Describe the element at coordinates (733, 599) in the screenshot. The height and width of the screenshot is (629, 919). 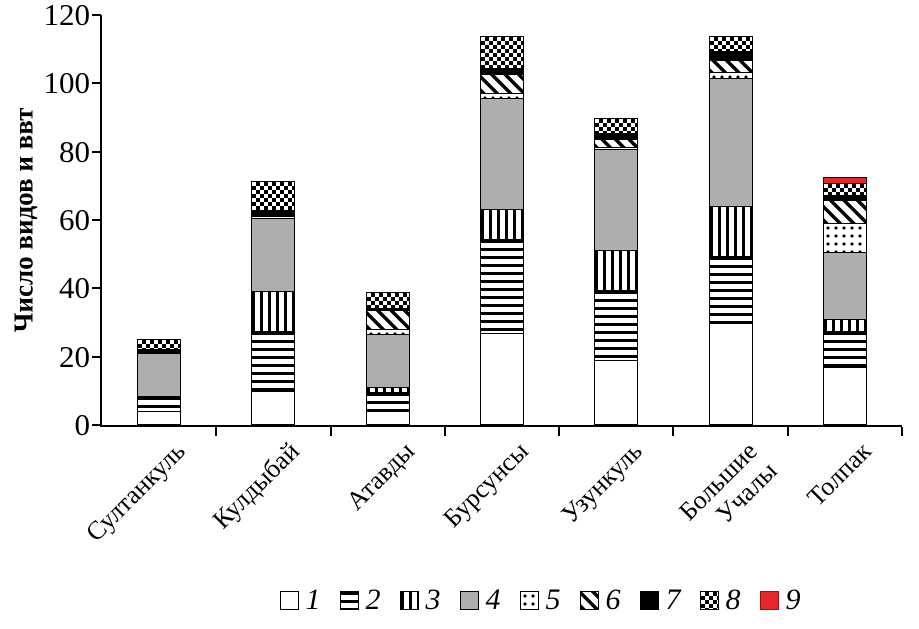
I see `legend-label: 8` at that location.